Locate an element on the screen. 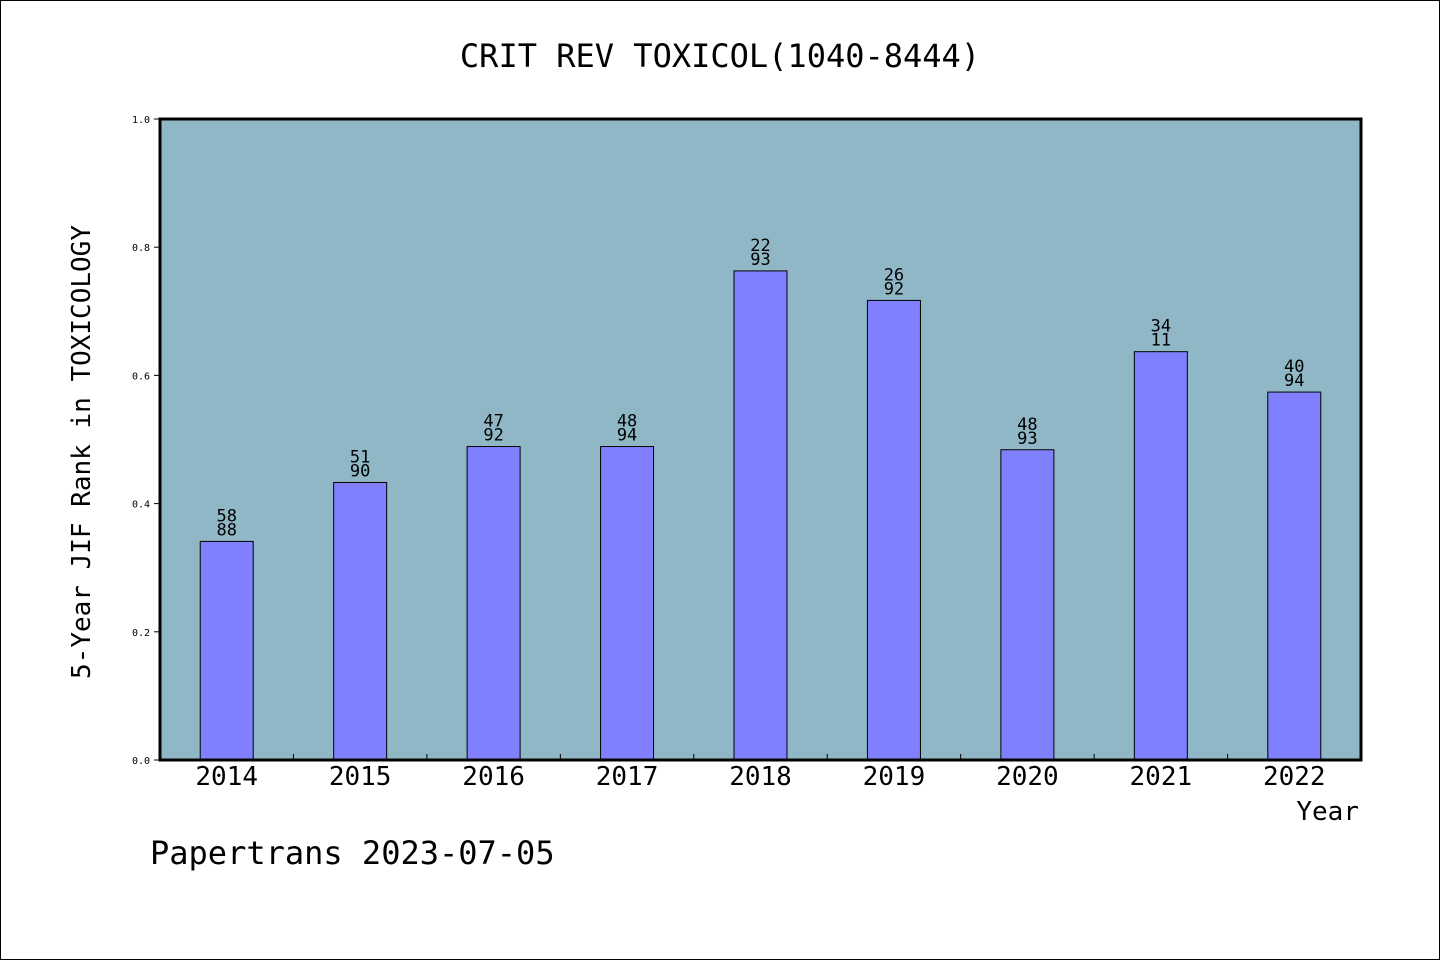 The image size is (1440, 960). bar-label-bottom-2020: 93 is located at coordinates (1027, 439).